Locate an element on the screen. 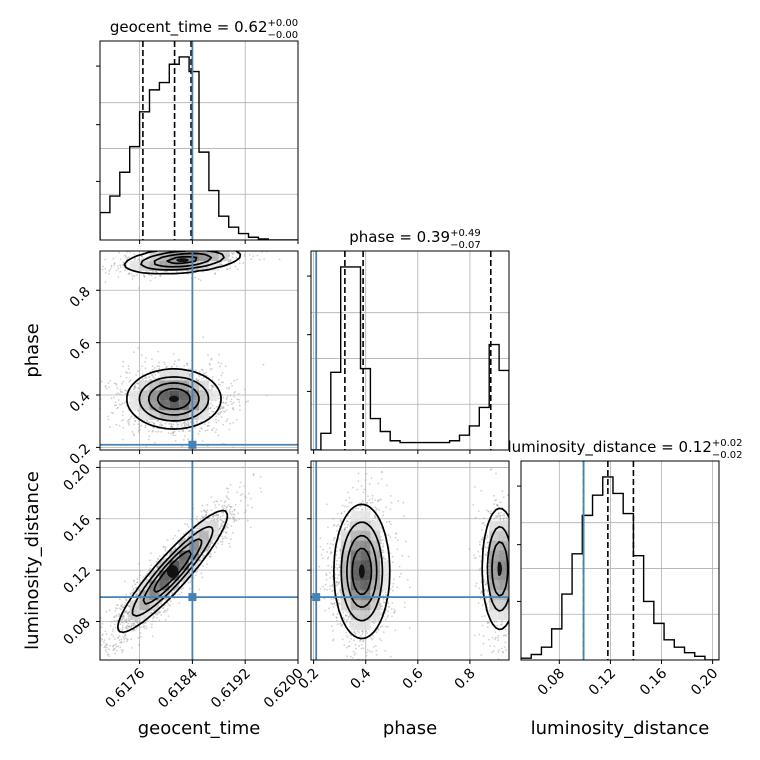  panel-hist-phase: phase = 0.39+0.49−0.07 is located at coordinates (408, 341).